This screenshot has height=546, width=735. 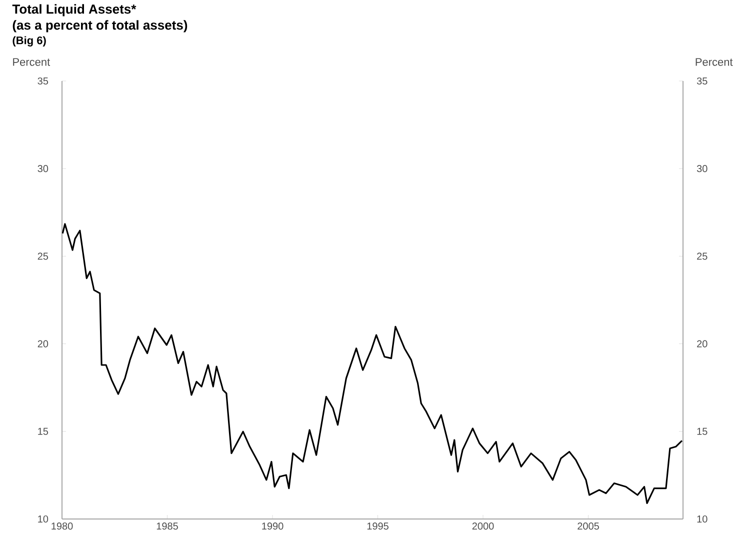 What do you see at coordinates (62, 526) in the screenshot?
I see `x-tick-label: 1980` at bounding box center [62, 526].